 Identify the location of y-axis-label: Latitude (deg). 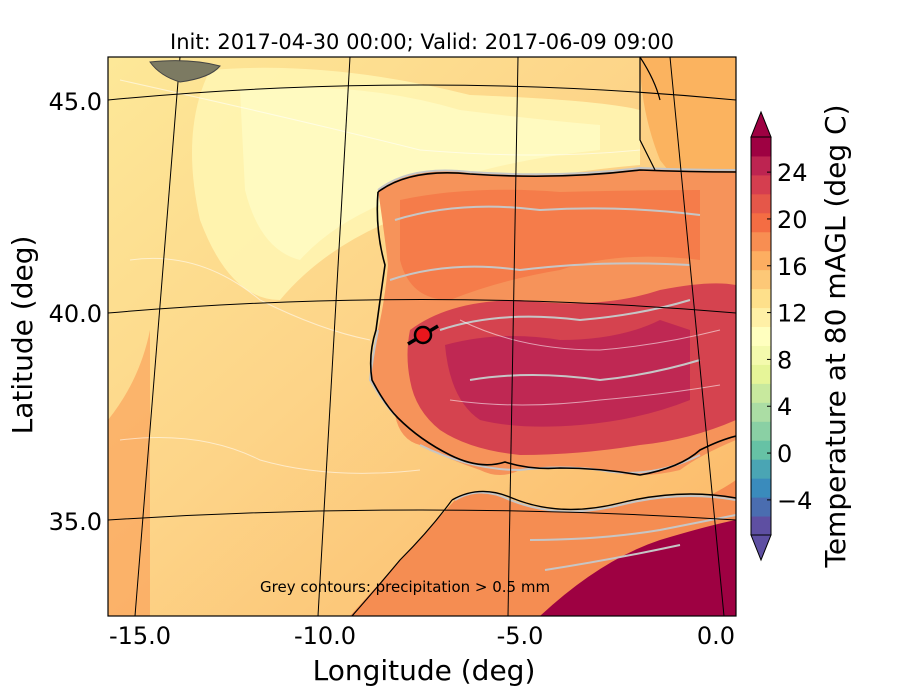
(22, 335).